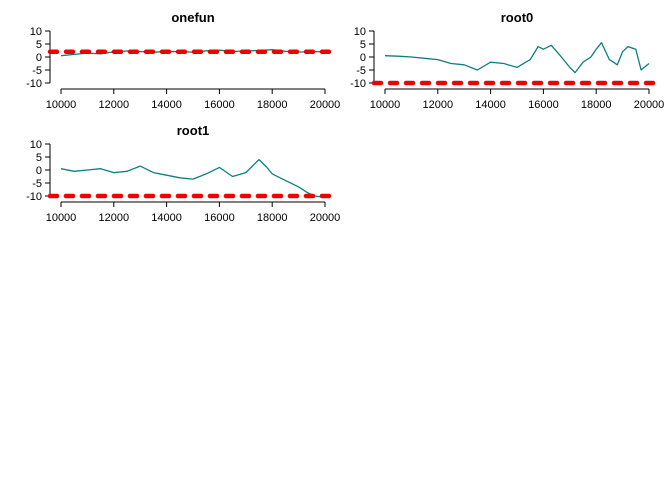 The image size is (672, 480). Describe the element at coordinates (517, 17) in the screenshot. I see `chart-title: root0` at that location.